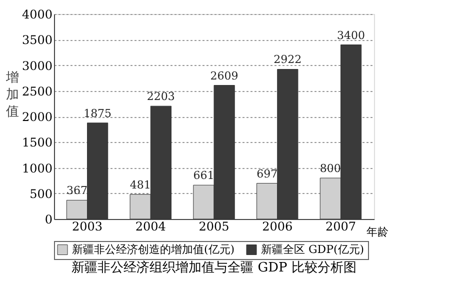 The width and height of the screenshot is (468, 288). What do you see at coordinates (37, 117) in the screenshot?
I see `y-tick-label: 2000` at bounding box center [37, 117].